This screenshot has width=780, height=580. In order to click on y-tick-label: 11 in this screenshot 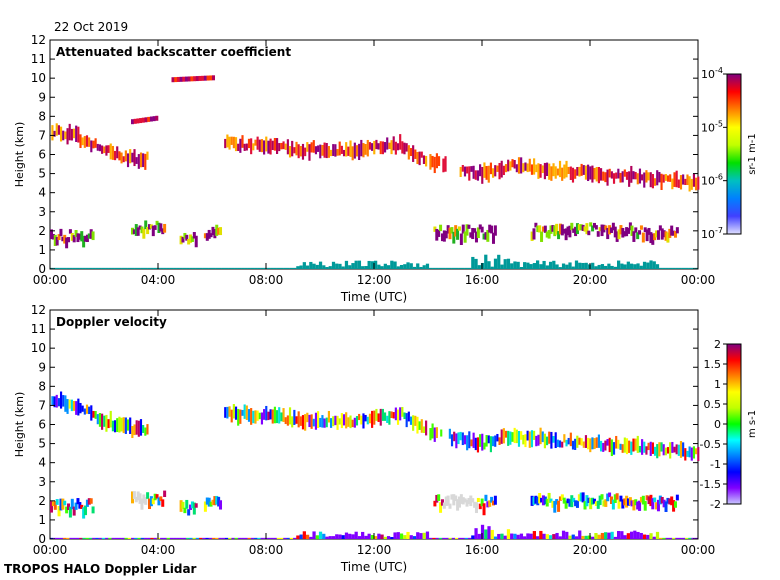, I will do `click(38, 329)`.